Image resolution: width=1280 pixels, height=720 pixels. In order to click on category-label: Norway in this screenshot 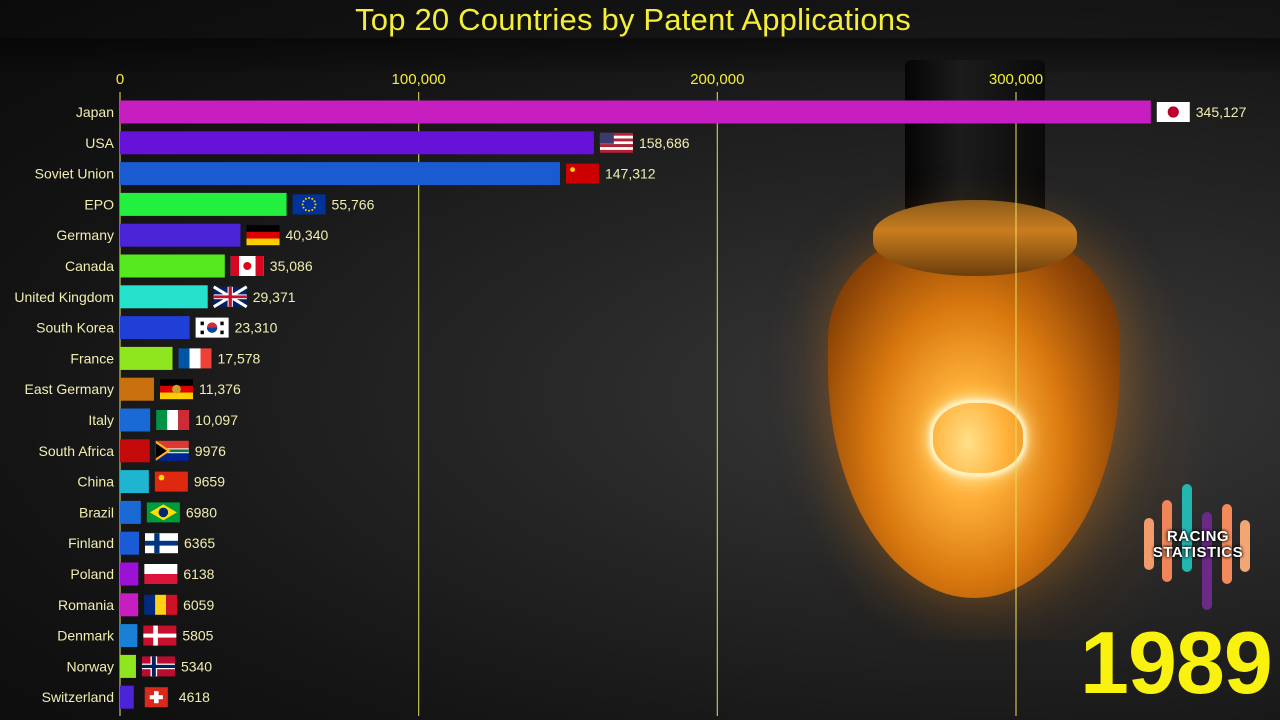, I will do `click(90, 666)`.